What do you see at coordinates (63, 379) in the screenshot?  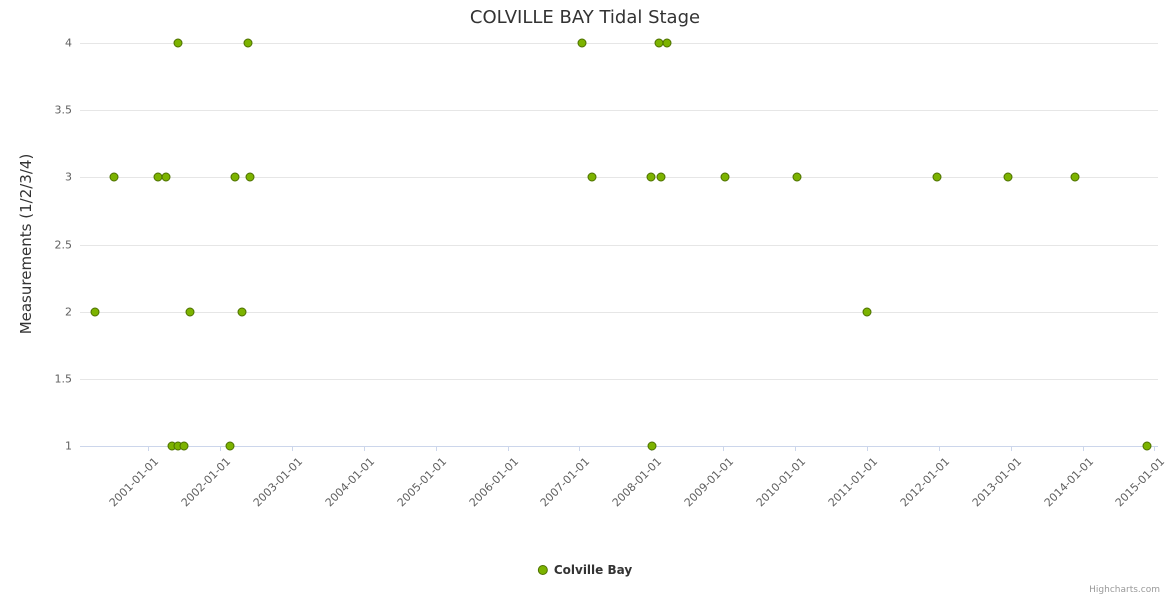 I see `y-tick-label: 1.5` at bounding box center [63, 379].